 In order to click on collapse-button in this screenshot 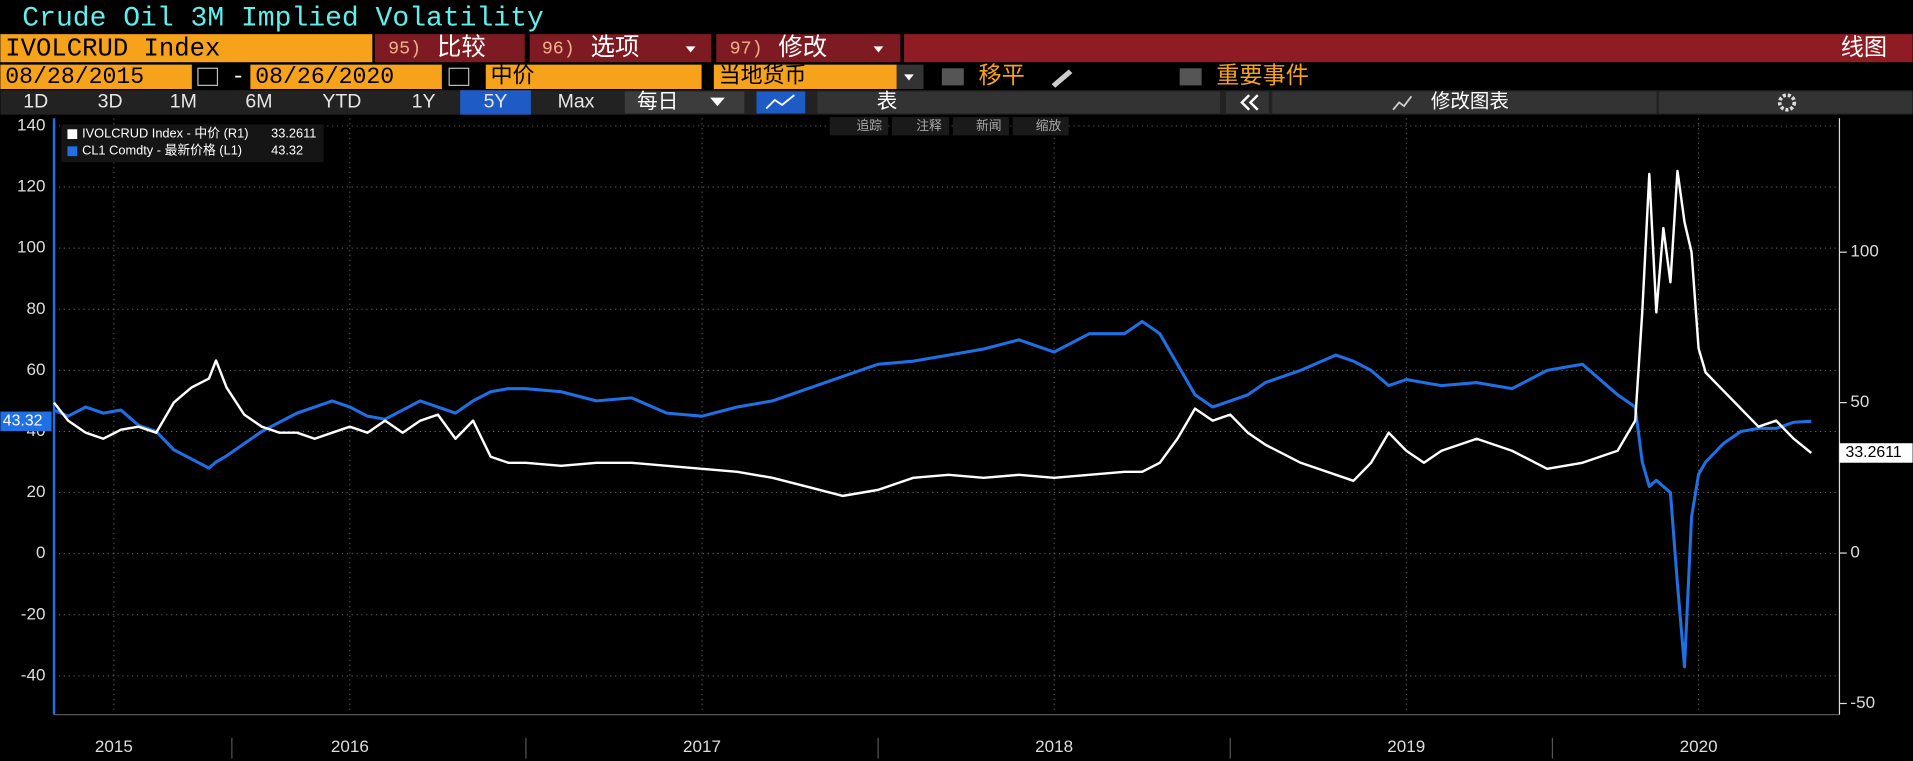, I will do `click(1247, 102)`.